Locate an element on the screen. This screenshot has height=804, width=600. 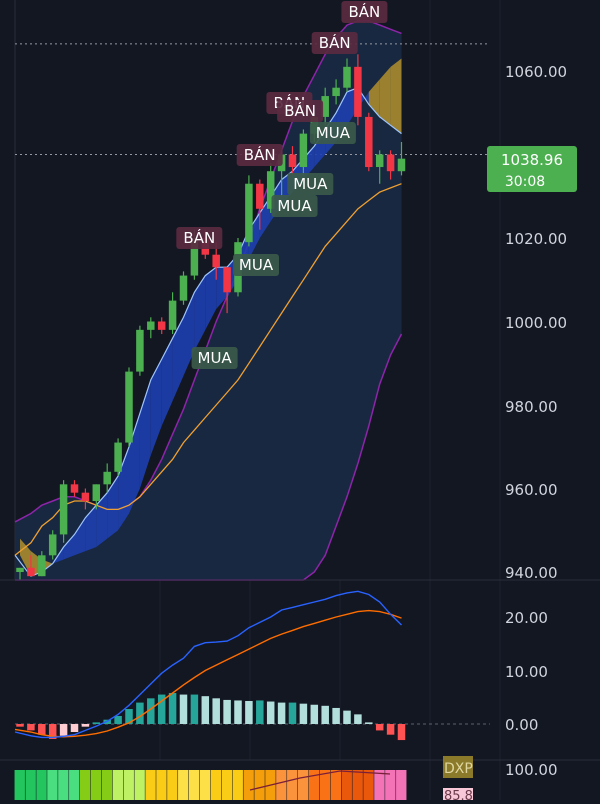
macd-tick-label: 0.00 is located at coordinates (521, 725).